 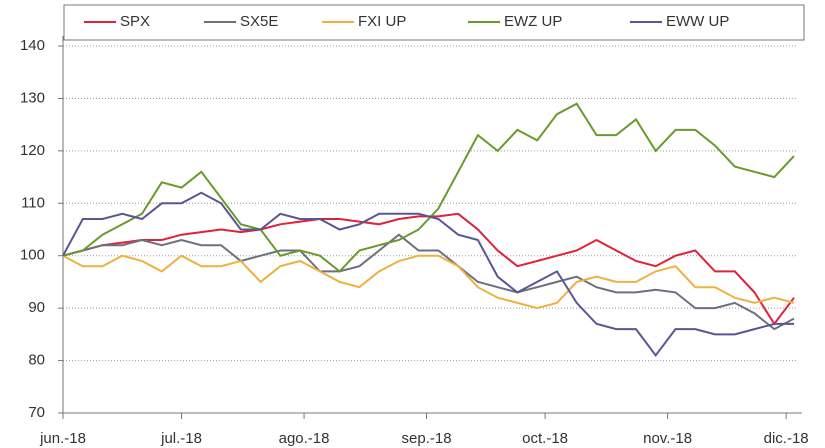 I want to click on legend-box, so click(x=434, y=22).